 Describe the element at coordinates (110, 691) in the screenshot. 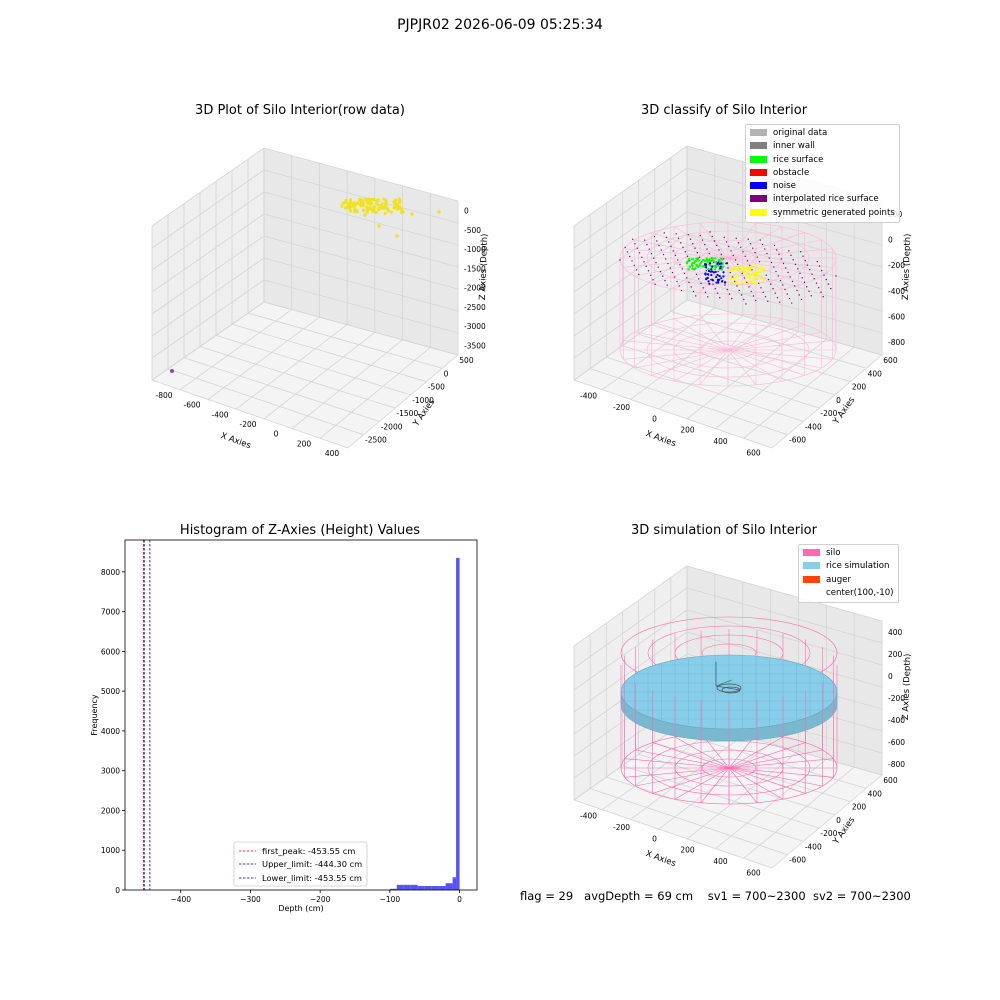

I see `y-tick-label: 5000` at that location.